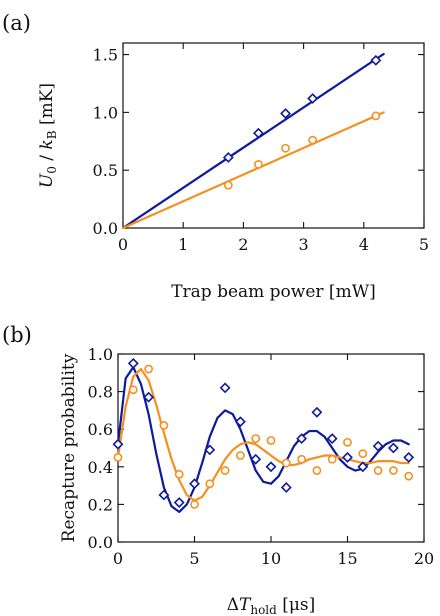  Describe the element at coordinates (273, 292) in the screenshot. I see `panel-a-x-axis-label: Trap beam power [mW]` at that location.